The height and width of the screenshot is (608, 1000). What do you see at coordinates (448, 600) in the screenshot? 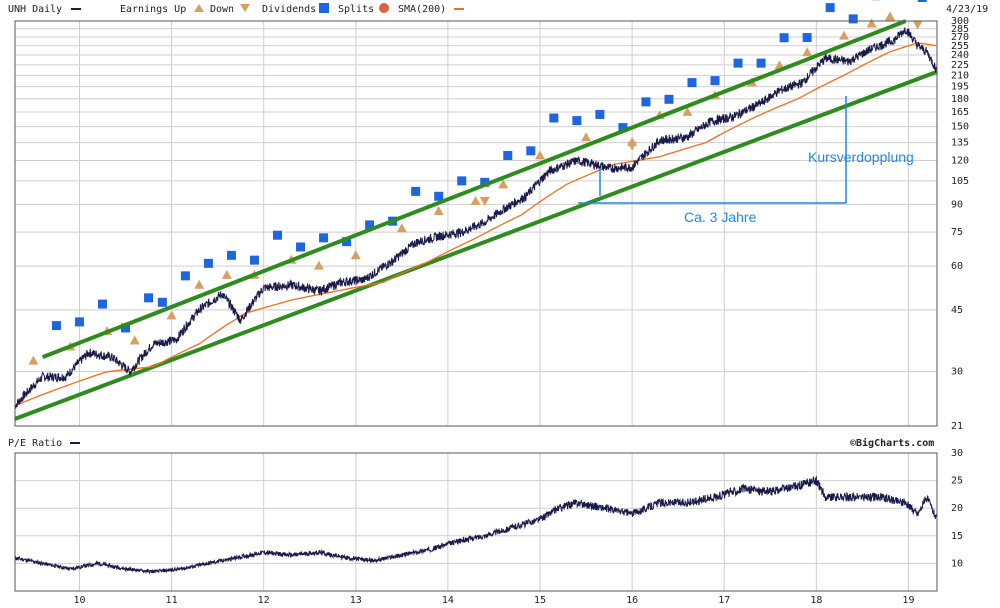
I see `x-tick-label: 14` at bounding box center [448, 600].